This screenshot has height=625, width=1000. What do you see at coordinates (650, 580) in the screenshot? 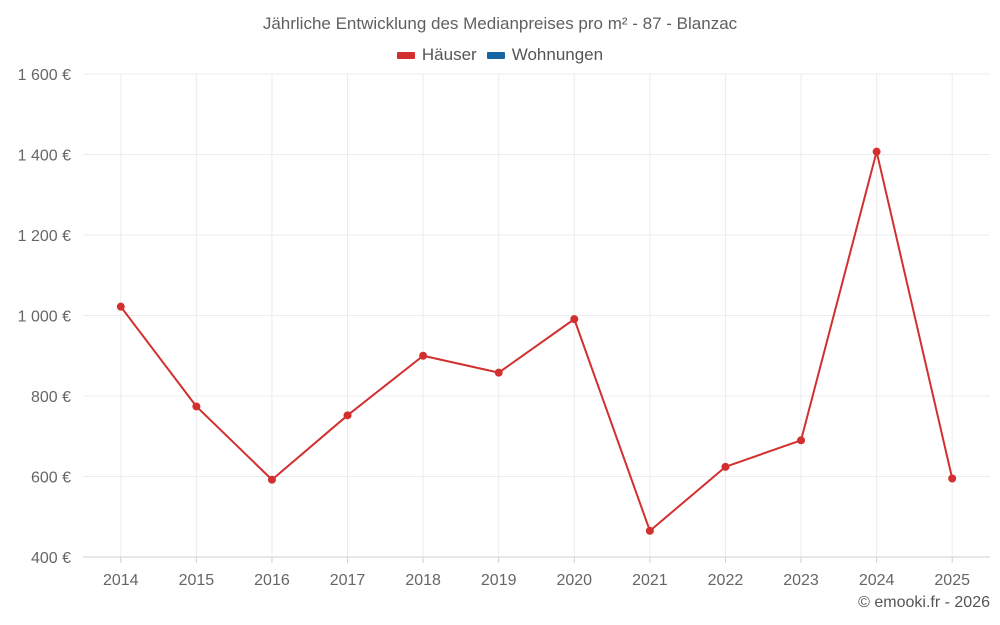
I see `x-tick-label: 2021` at bounding box center [650, 580].